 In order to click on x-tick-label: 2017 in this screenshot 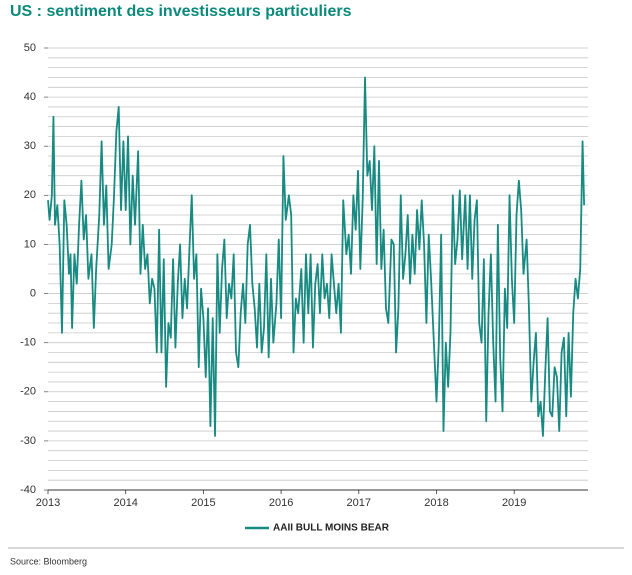, I will do `click(359, 503)`.